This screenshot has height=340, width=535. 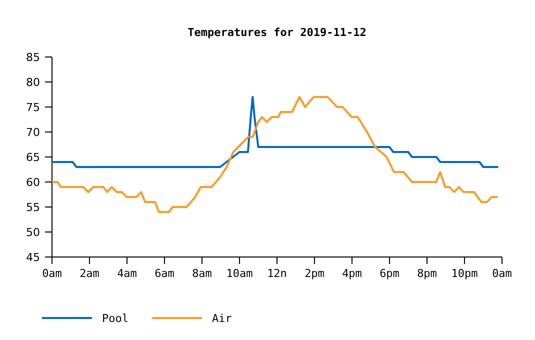 What do you see at coordinates (33, 82) in the screenshot?
I see `y-tick-label: 80` at bounding box center [33, 82].